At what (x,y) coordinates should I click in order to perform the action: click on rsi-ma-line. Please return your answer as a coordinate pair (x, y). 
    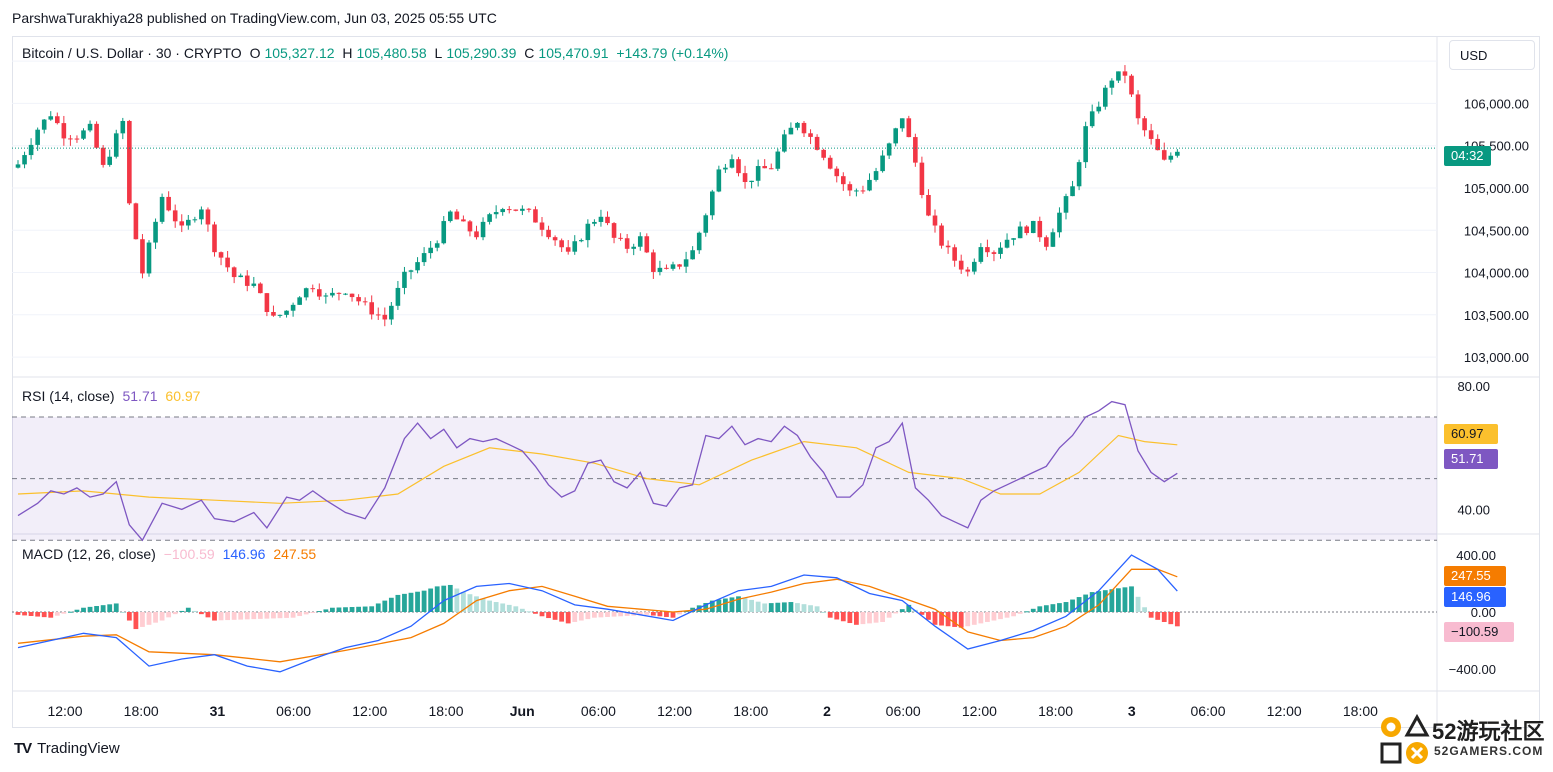
    Looking at the image, I should click on (597, 469).